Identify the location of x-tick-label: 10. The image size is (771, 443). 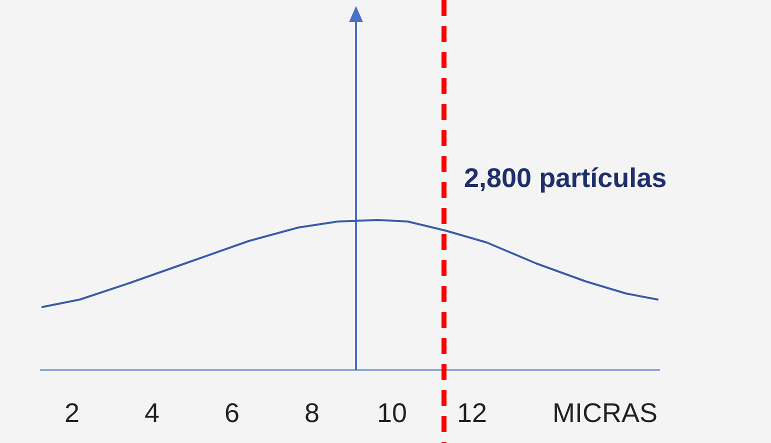
(392, 413).